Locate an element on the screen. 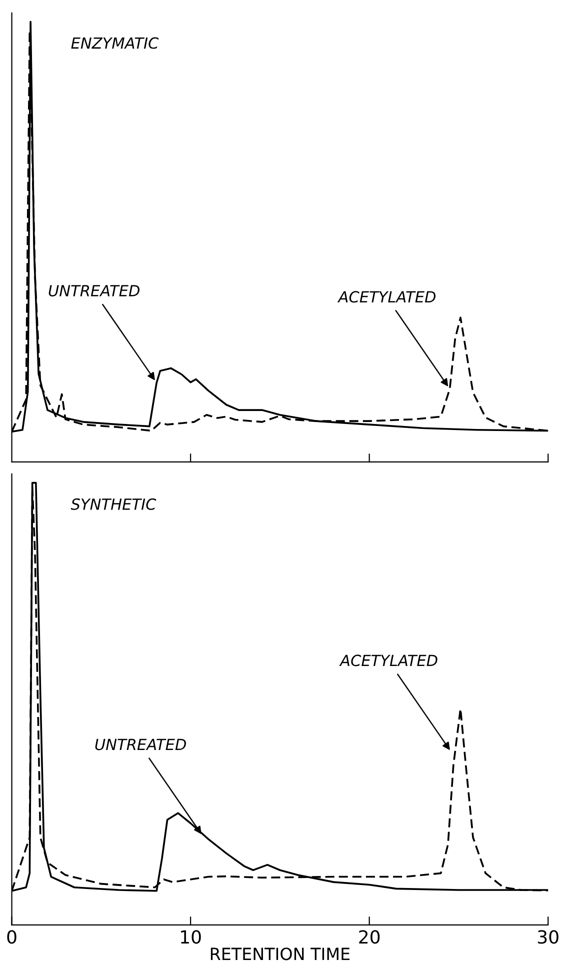 This screenshot has width=561, height=972. x-axis-title: RETENTION TIME is located at coordinates (280, 954).